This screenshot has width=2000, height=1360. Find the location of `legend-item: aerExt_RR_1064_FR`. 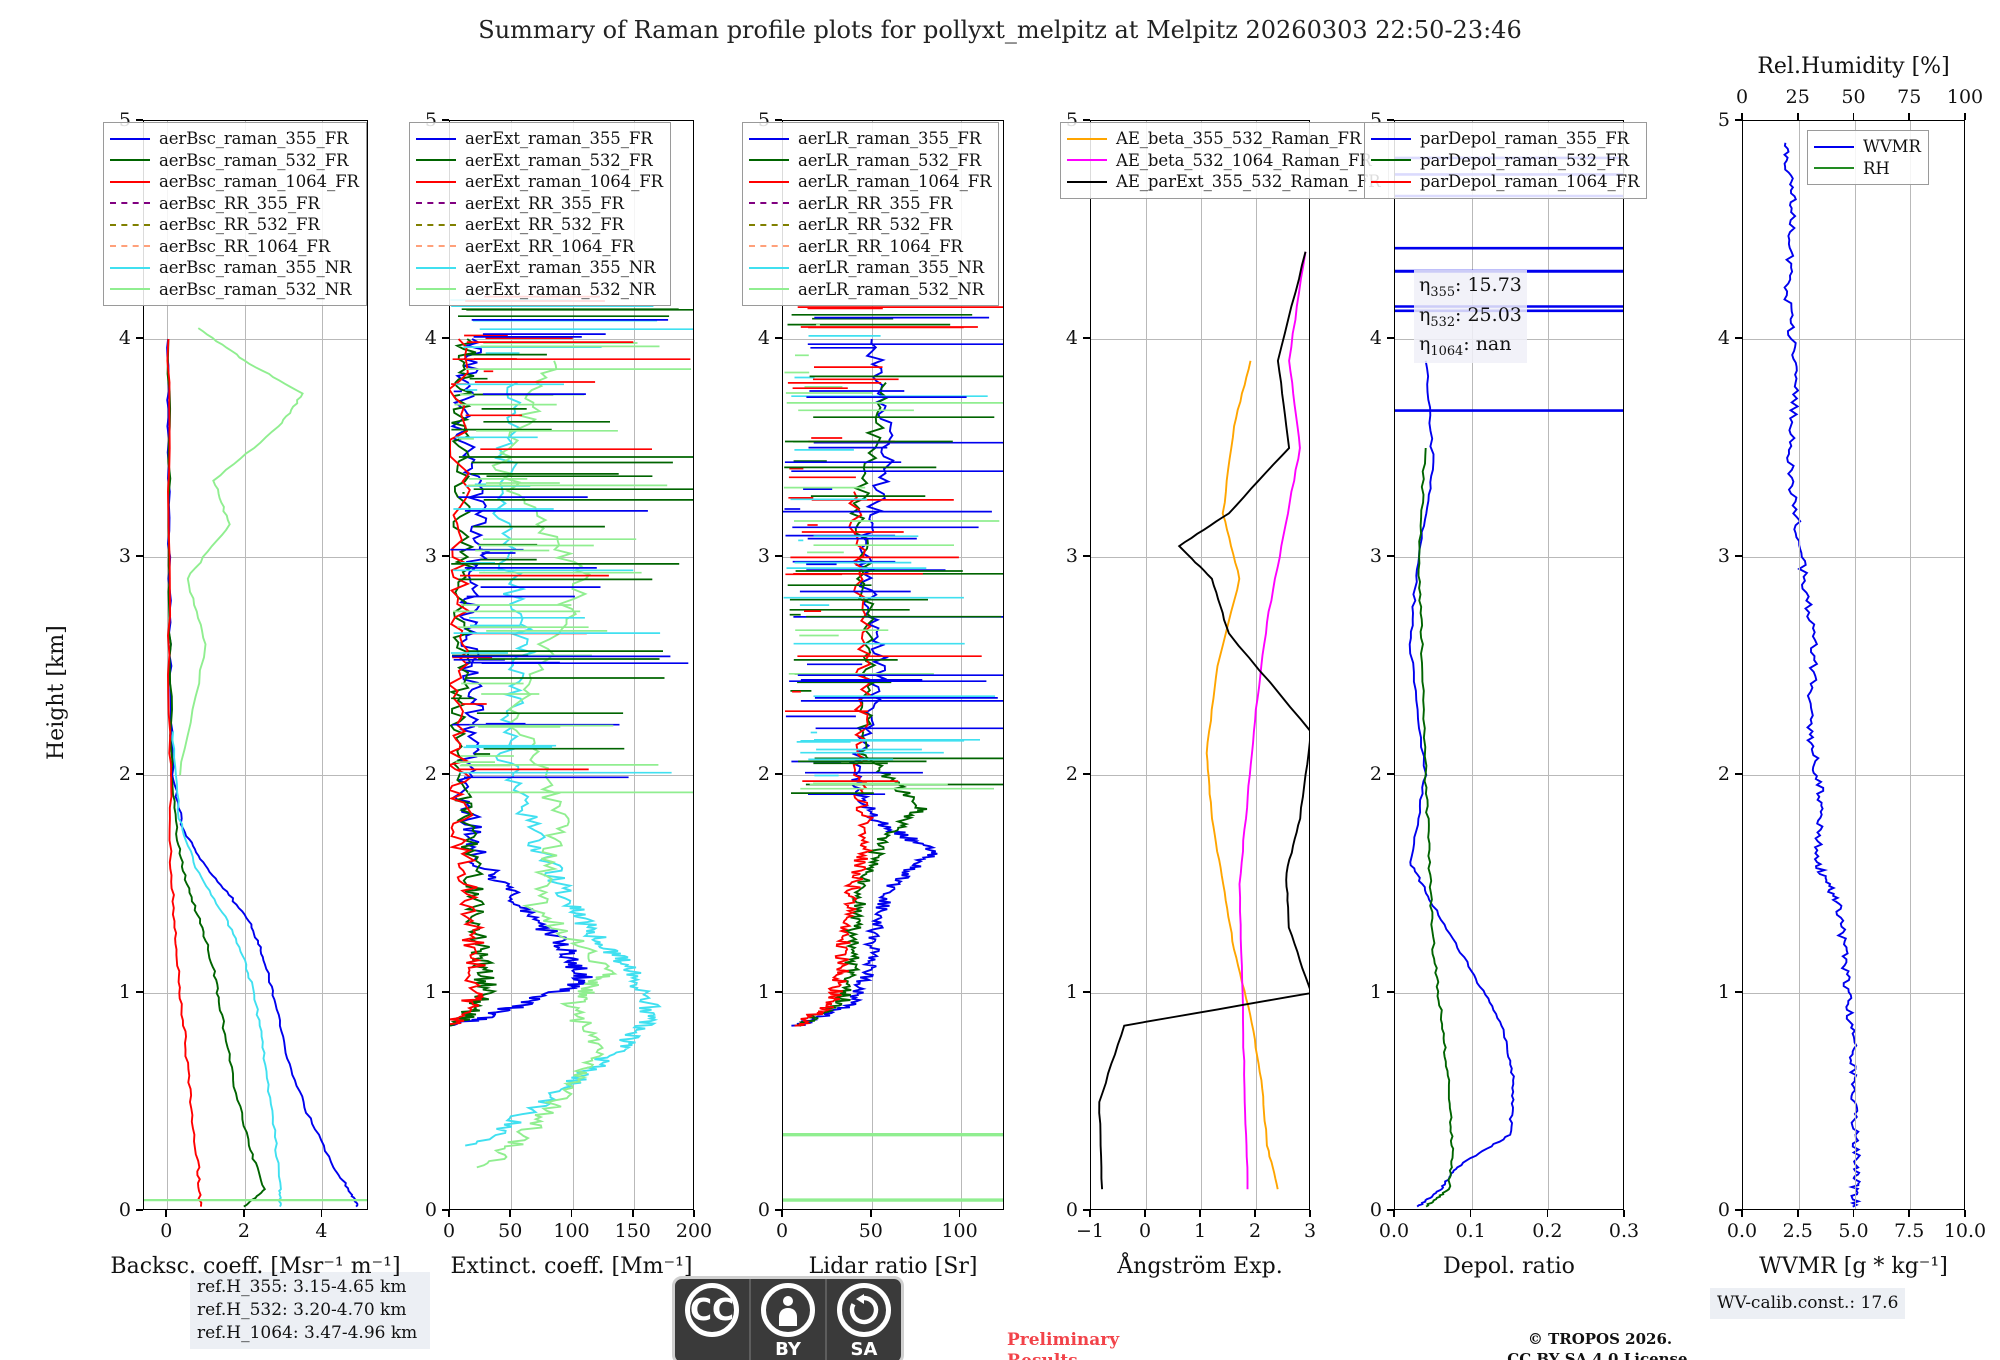

legend-item: aerExt_RR_1064_FR is located at coordinates (539, 247).